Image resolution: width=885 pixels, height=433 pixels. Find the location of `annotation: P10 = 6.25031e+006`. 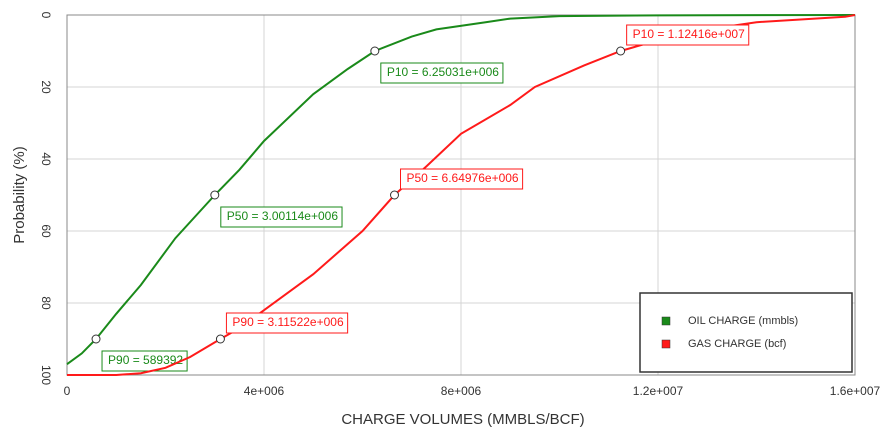

annotation: P10 = 6.25031e+006 is located at coordinates (442, 73).